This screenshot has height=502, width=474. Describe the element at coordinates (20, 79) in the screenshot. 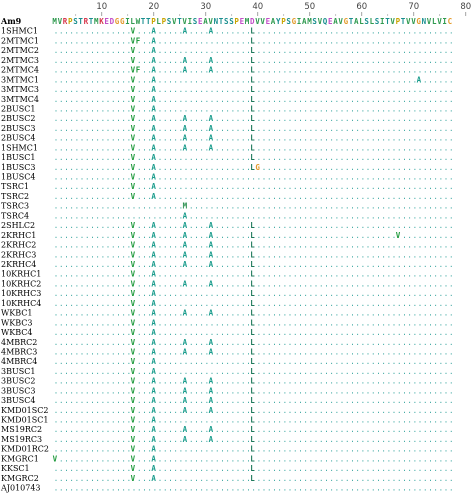

I see `sequence-name: 3MTMC1` at that location.